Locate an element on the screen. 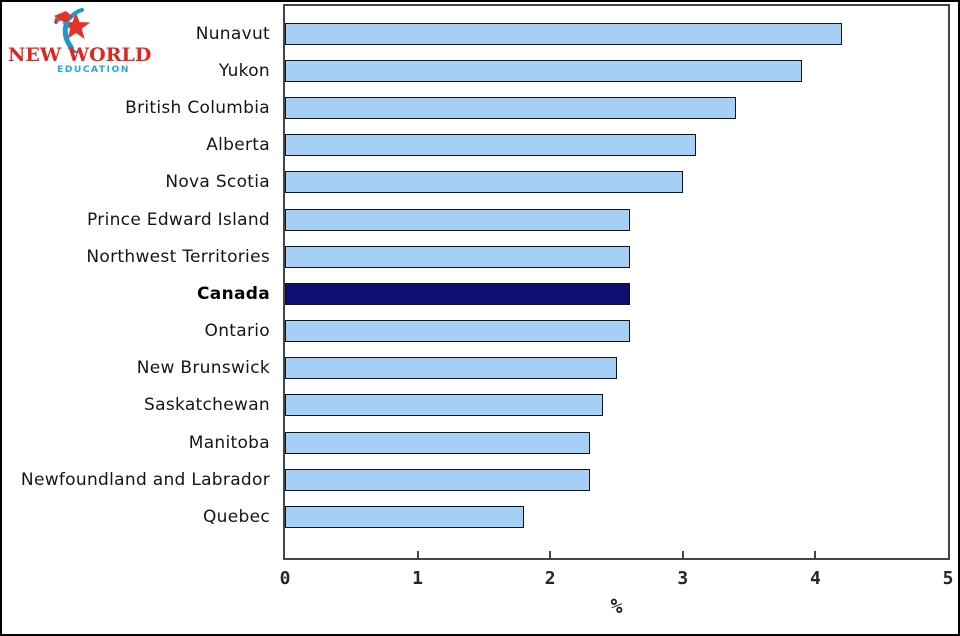 The image size is (960, 636). bar-row: New Brunswick is located at coordinates (475, 368).